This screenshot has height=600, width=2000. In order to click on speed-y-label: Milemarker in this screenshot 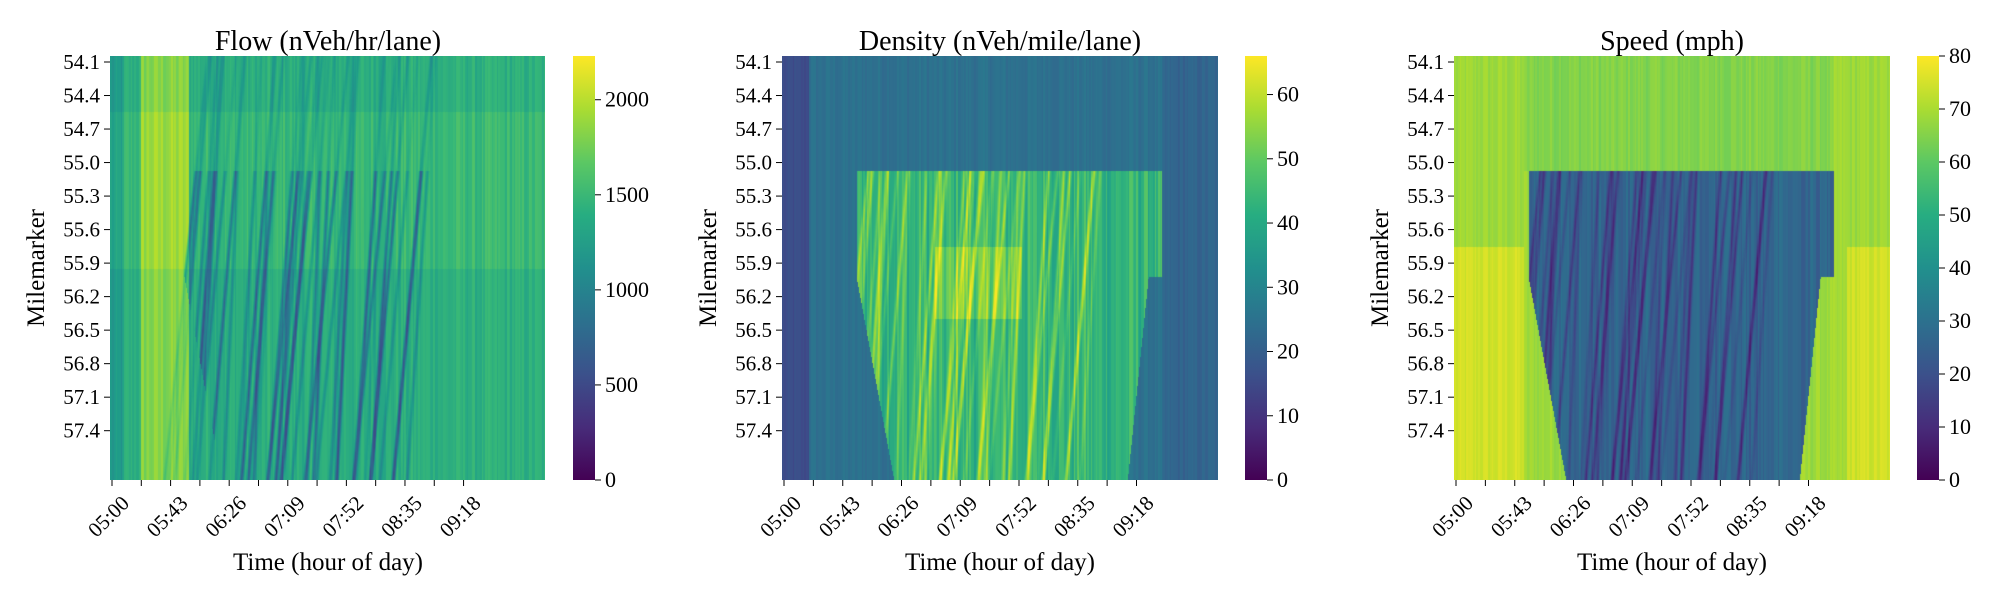, I will do `click(1380, 267)`.